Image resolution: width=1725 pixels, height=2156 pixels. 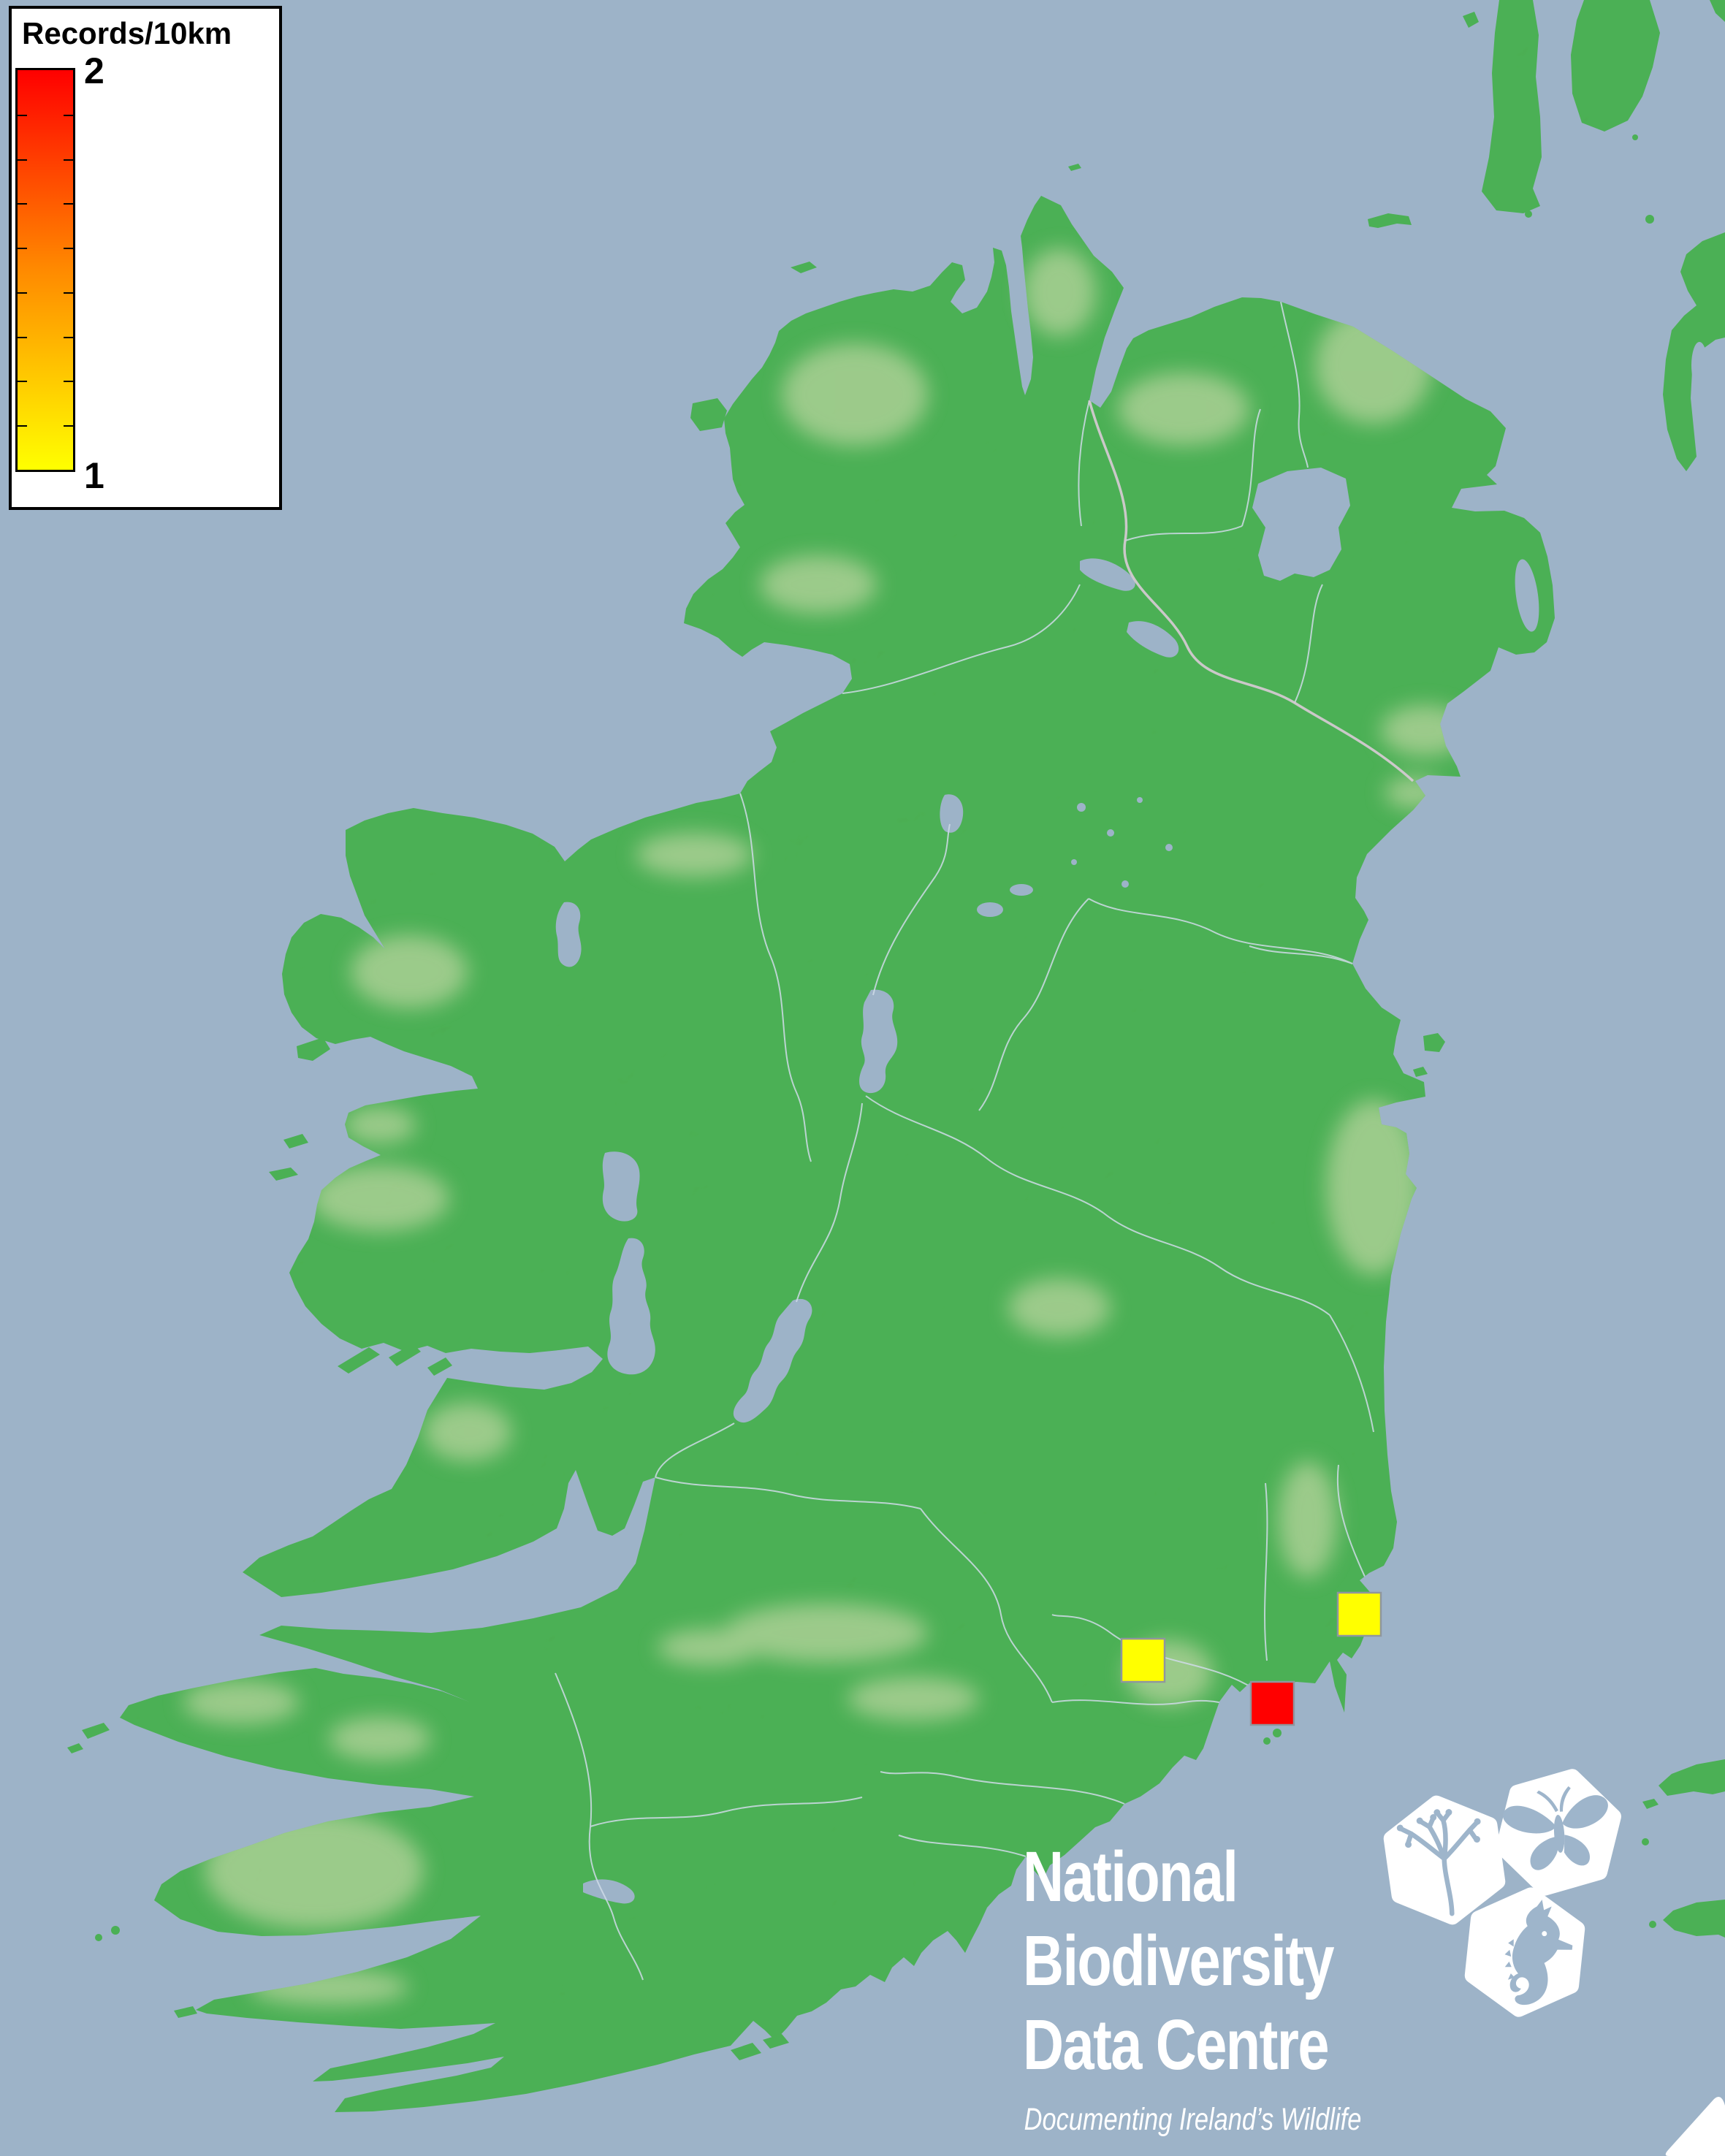 I want to click on nbdc-logo-icons, so click(x=1502, y=1893).